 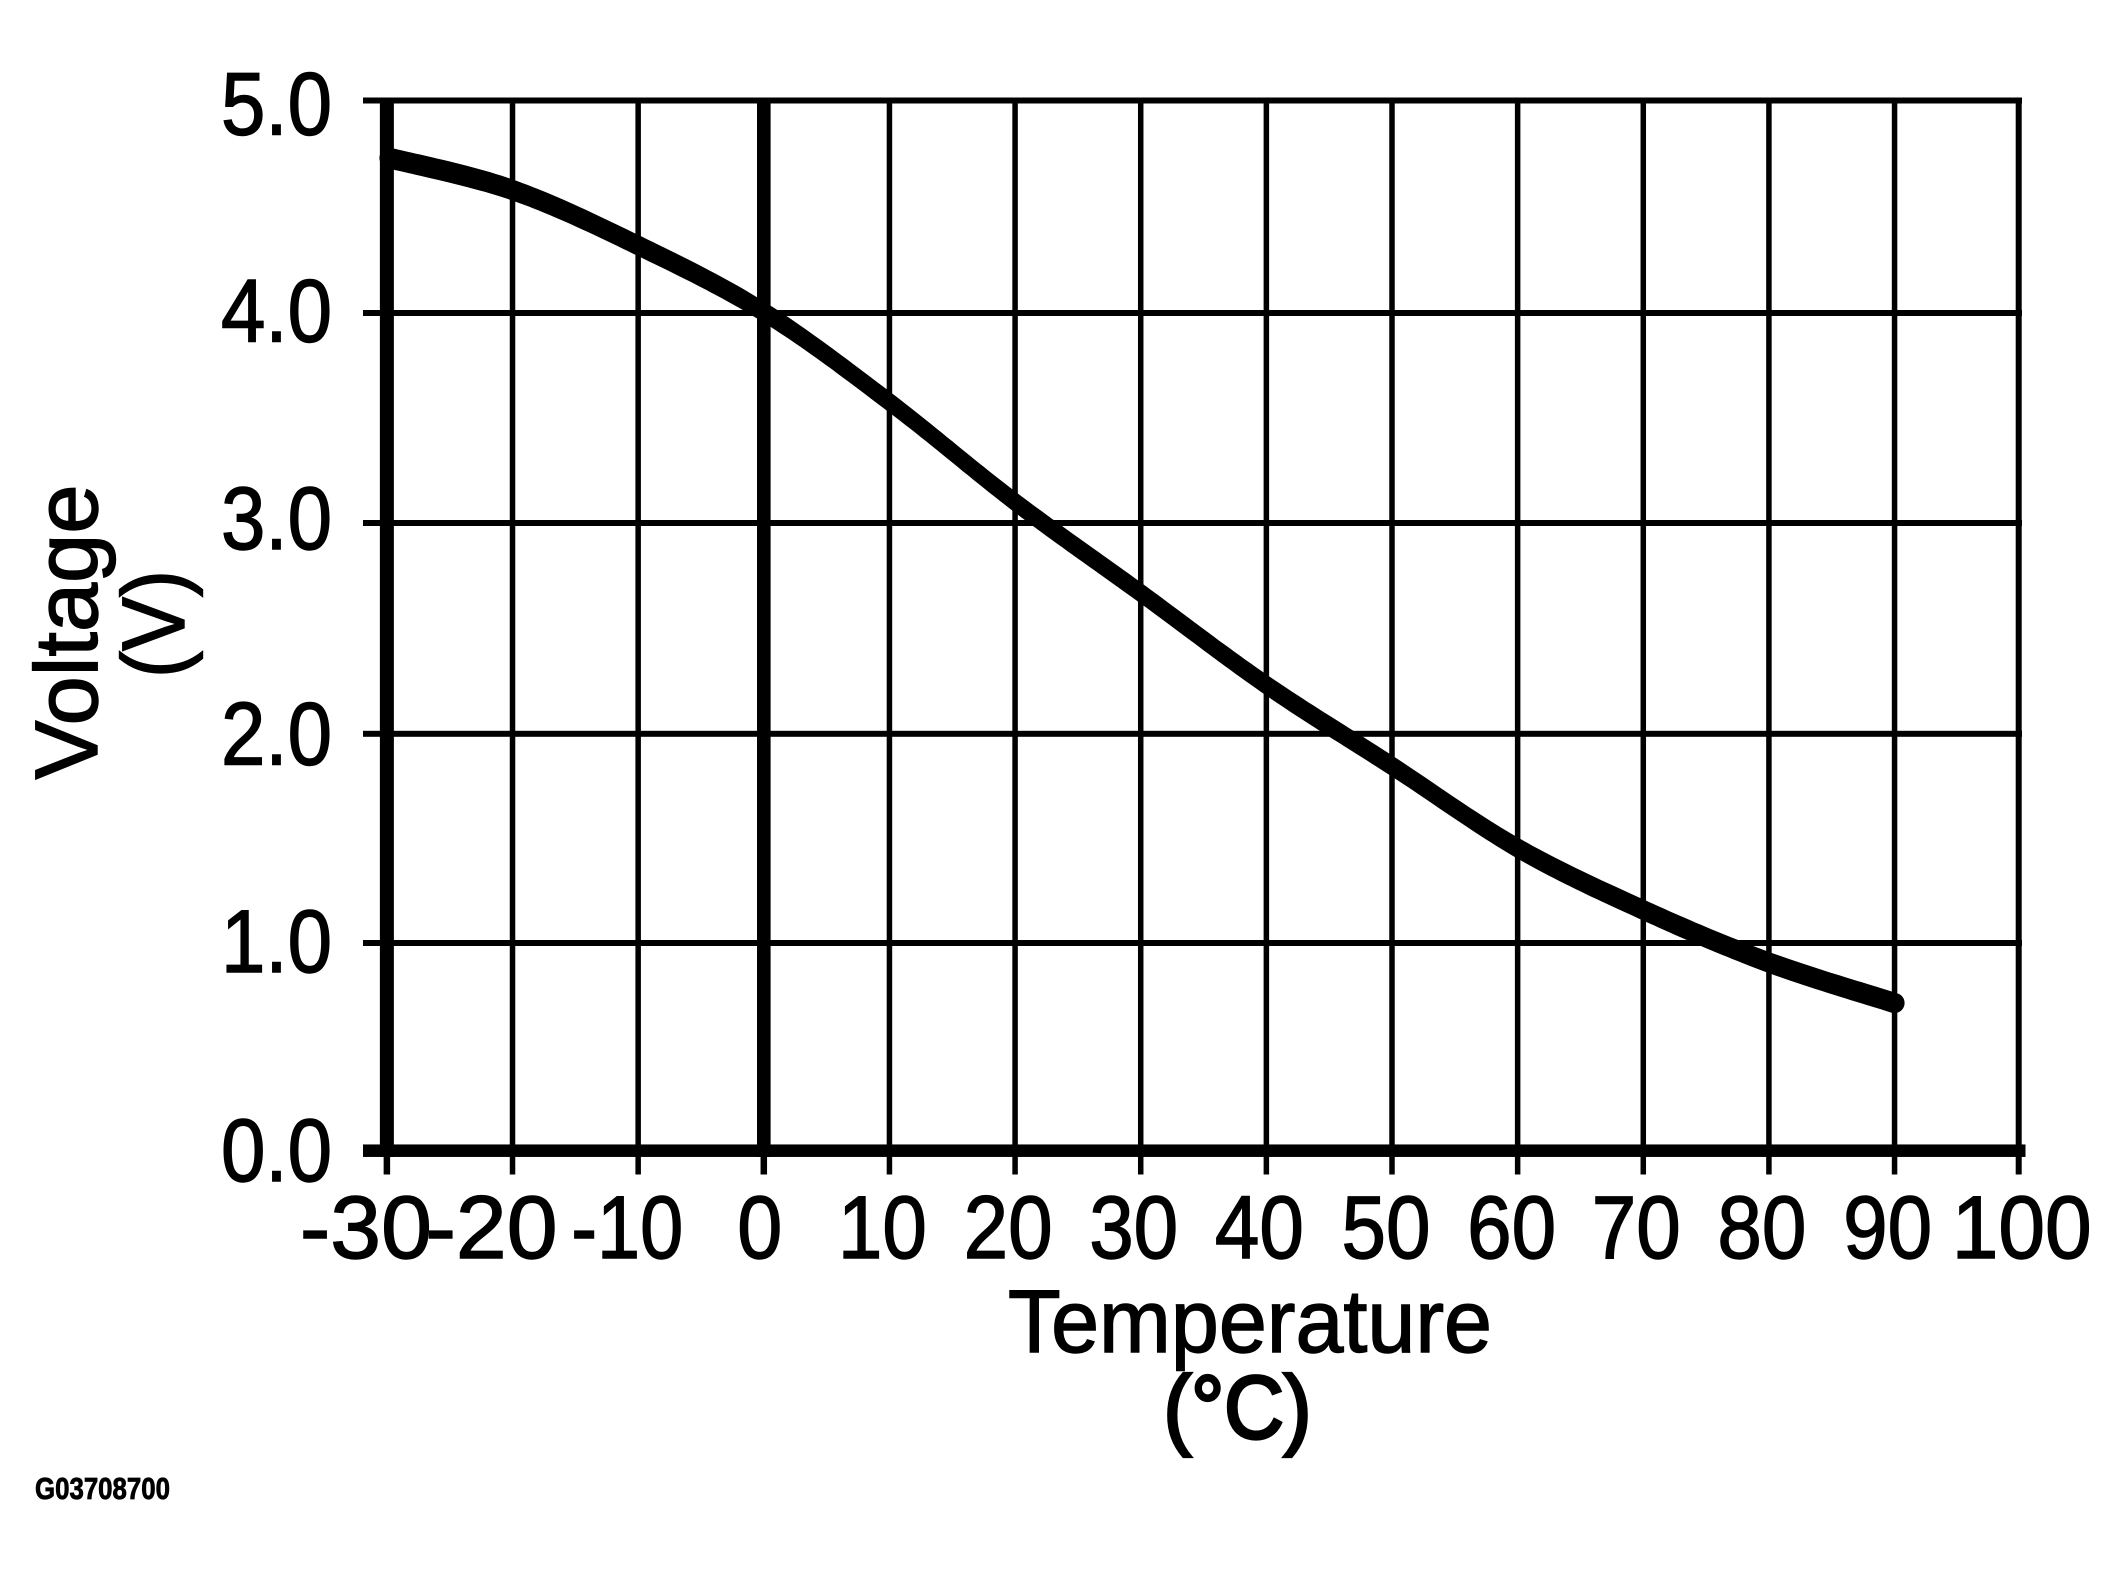 What do you see at coordinates (1636, 1227) in the screenshot?
I see `svg-text: 70` at bounding box center [1636, 1227].